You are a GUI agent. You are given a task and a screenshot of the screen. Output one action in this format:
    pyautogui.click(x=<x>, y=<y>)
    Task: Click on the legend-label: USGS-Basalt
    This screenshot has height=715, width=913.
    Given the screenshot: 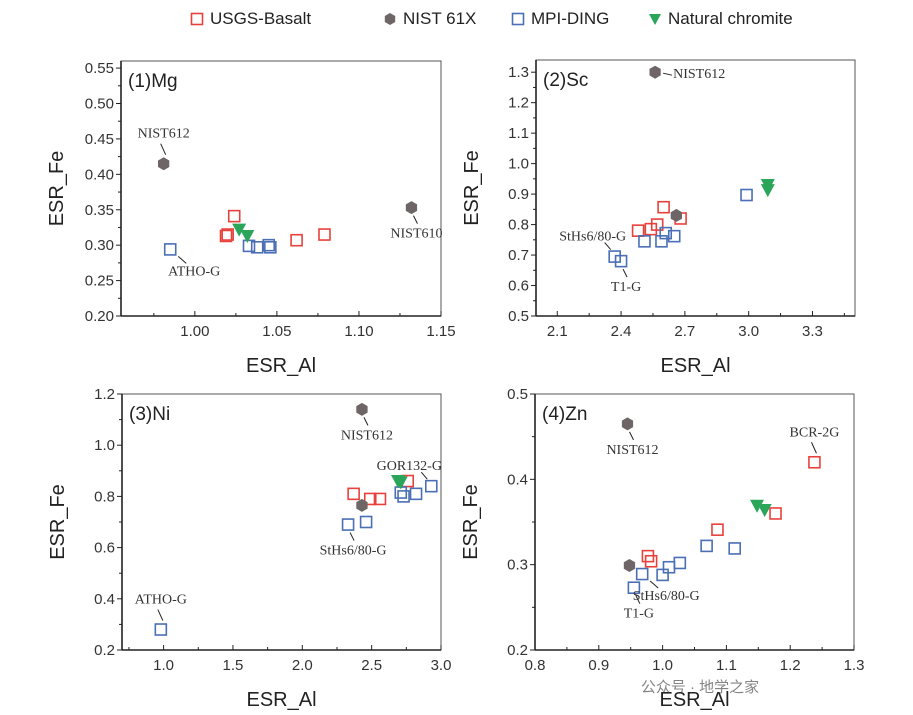 What is the action you would take?
    pyautogui.click(x=261, y=18)
    